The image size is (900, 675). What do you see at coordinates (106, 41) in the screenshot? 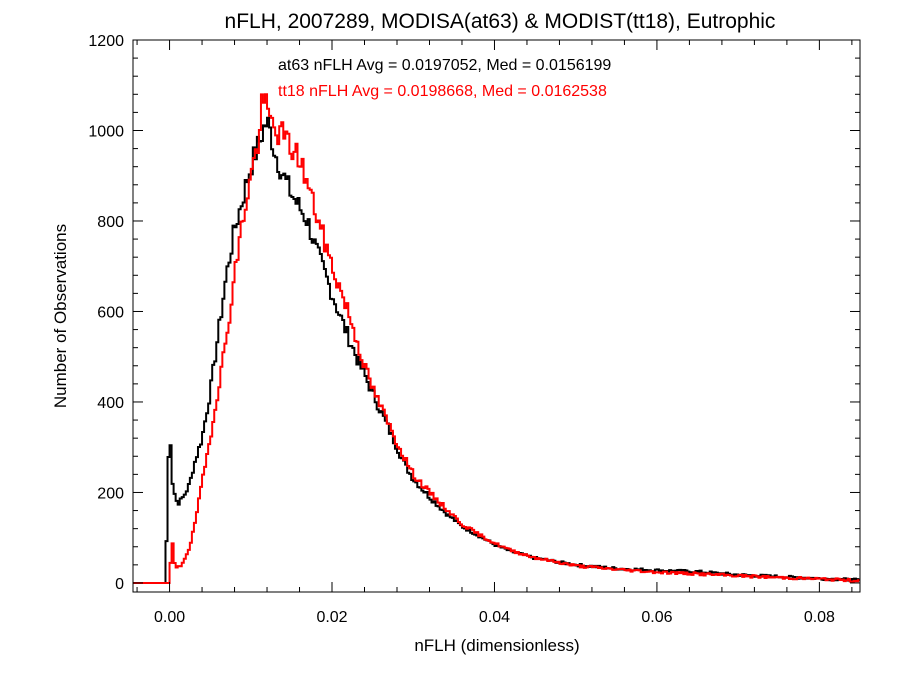
I see `y-tick-label: 1200` at bounding box center [106, 41].